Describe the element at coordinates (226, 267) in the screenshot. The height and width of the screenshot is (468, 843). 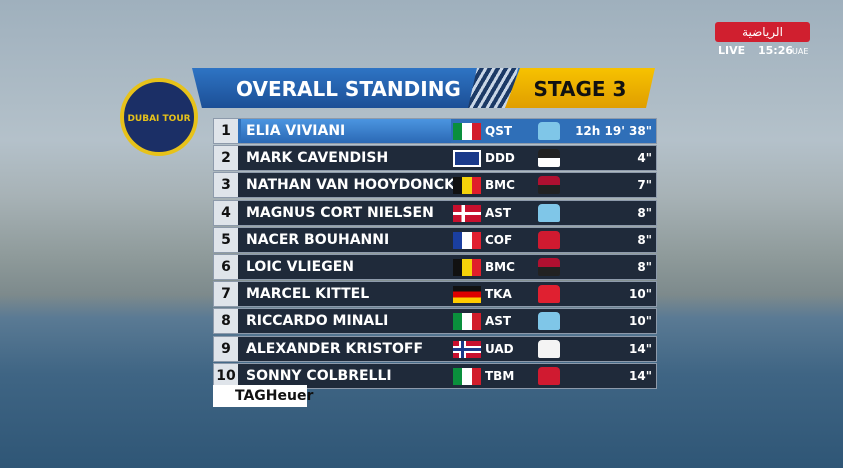
I see `rank: 6` at that location.